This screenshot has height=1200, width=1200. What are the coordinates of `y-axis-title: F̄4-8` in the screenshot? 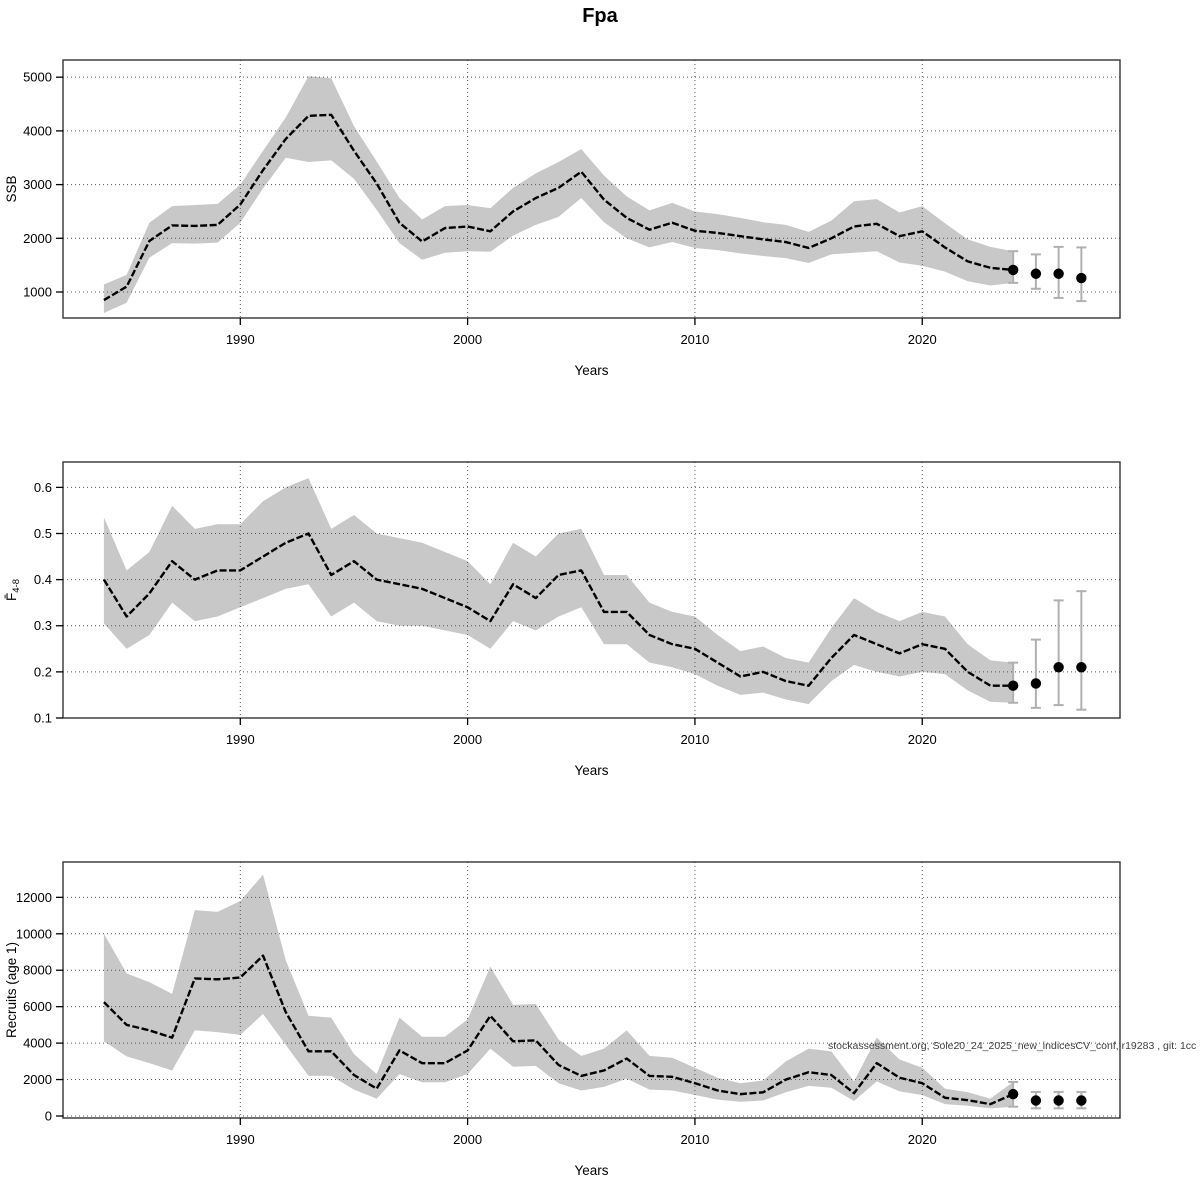 It's located at (13, 590).